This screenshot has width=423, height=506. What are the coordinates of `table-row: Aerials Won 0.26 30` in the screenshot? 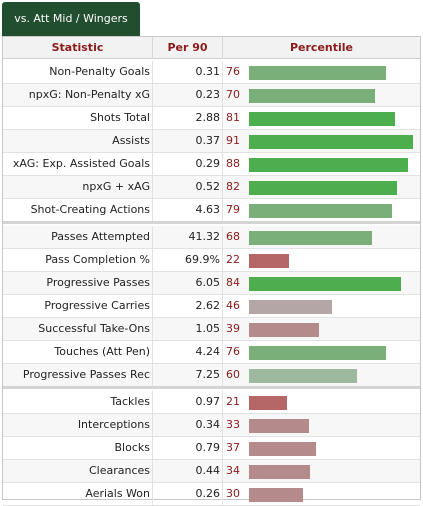 It's located at (211, 494).